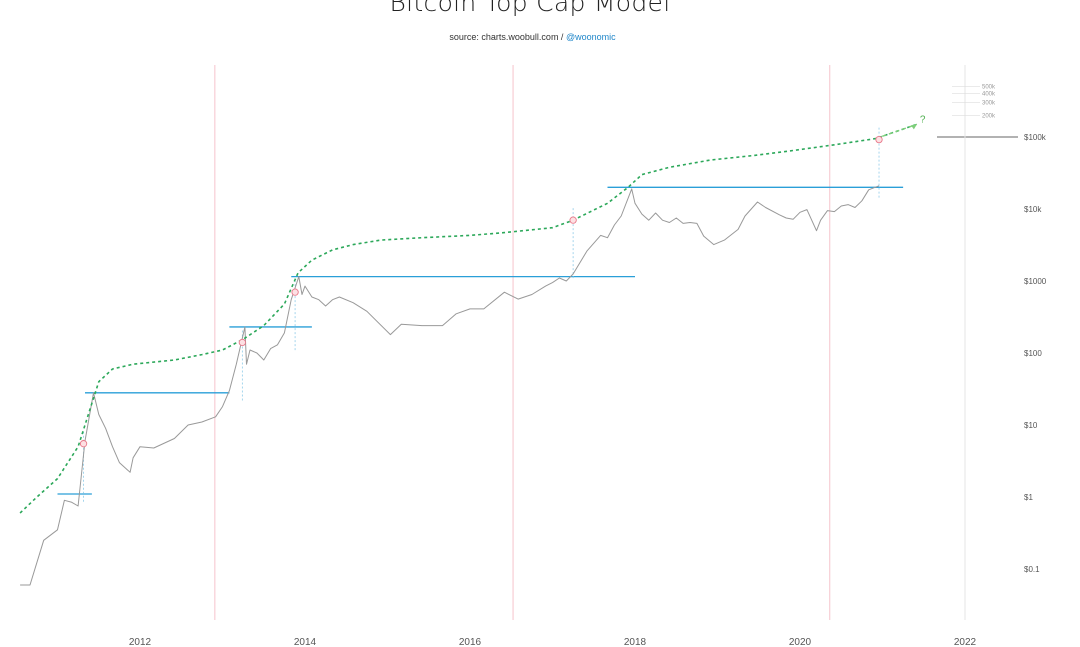 This screenshot has width=1080, height=647. I want to click on y-tick-label: $10, so click(1031, 425).